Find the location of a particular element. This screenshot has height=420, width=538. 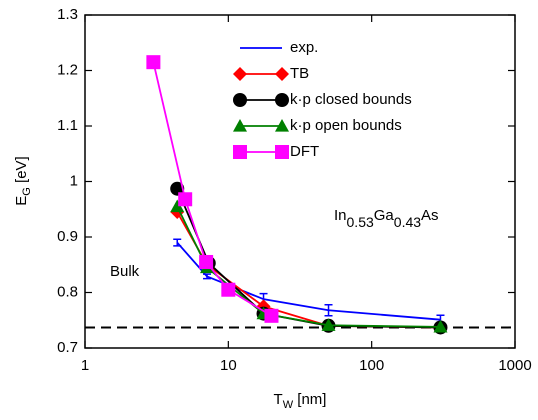

x-axis-label: TW [nm] is located at coordinates (300, 401).